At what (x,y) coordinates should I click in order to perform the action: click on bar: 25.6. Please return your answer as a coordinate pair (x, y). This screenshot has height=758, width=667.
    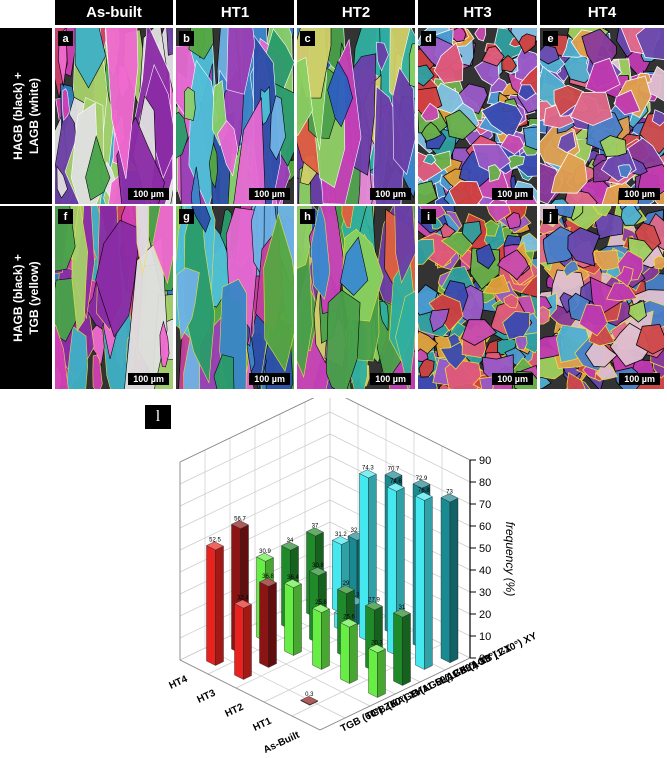
    Looking at the image, I should click on (349, 649).